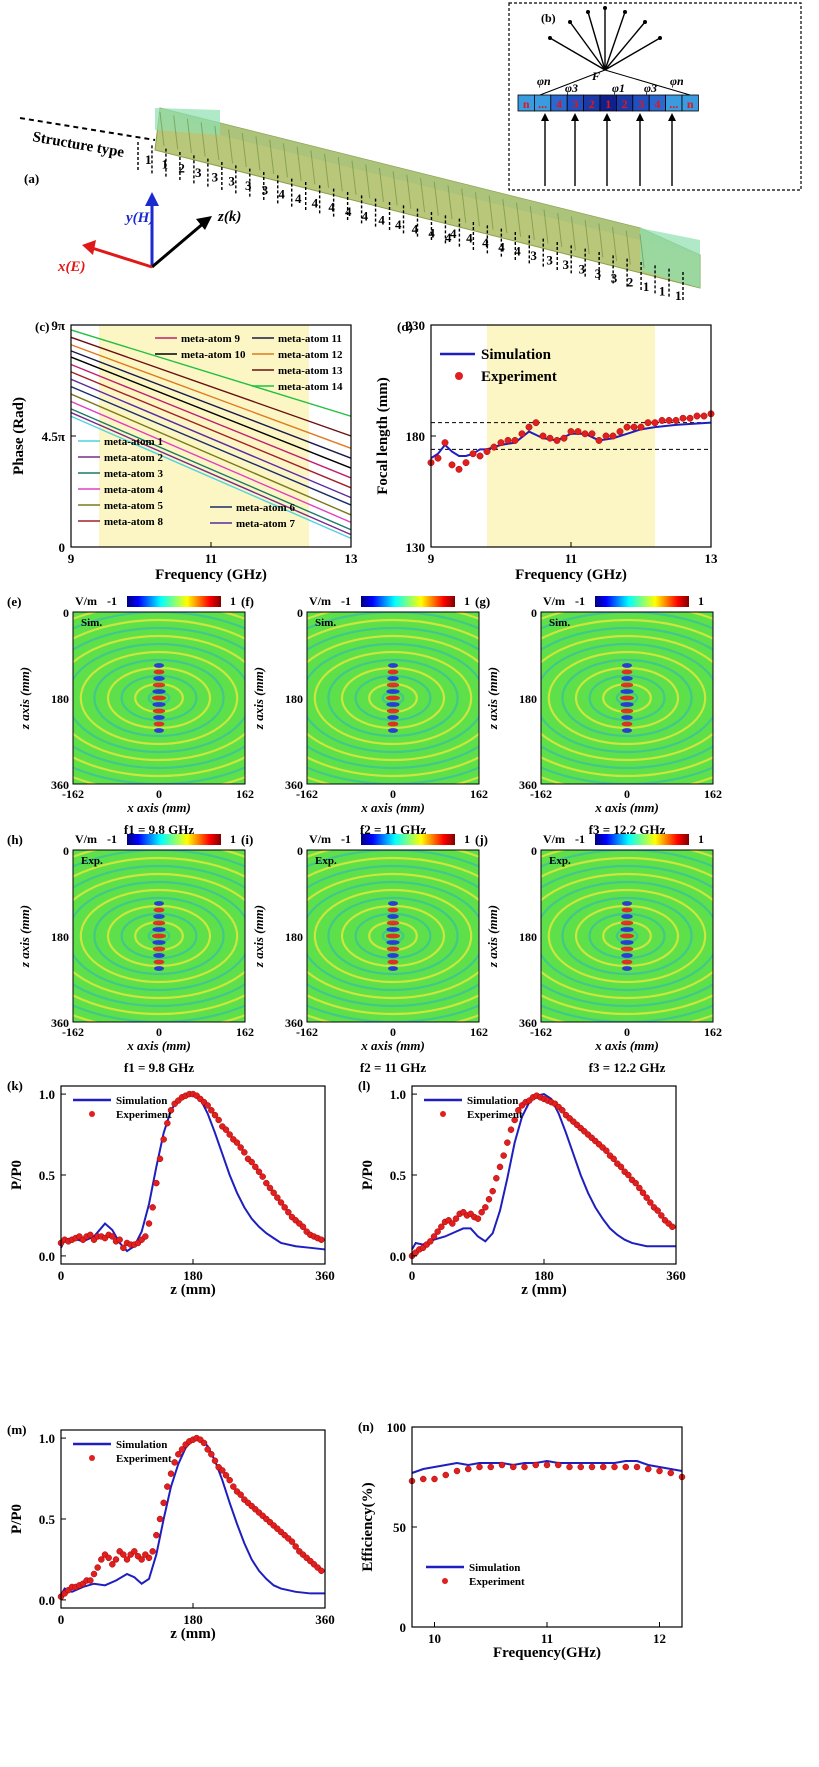  Describe the element at coordinates (47, 1519) in the screenshot. I see `y-tick-label: 0.5` at that location.